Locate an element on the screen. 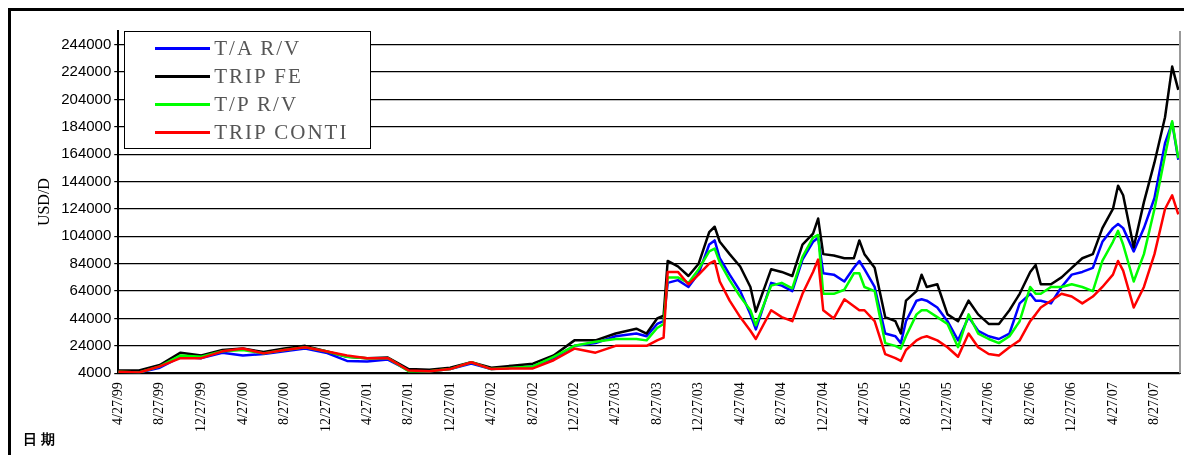  legend-label: T/A R/V is located at coordinates (258, 48).